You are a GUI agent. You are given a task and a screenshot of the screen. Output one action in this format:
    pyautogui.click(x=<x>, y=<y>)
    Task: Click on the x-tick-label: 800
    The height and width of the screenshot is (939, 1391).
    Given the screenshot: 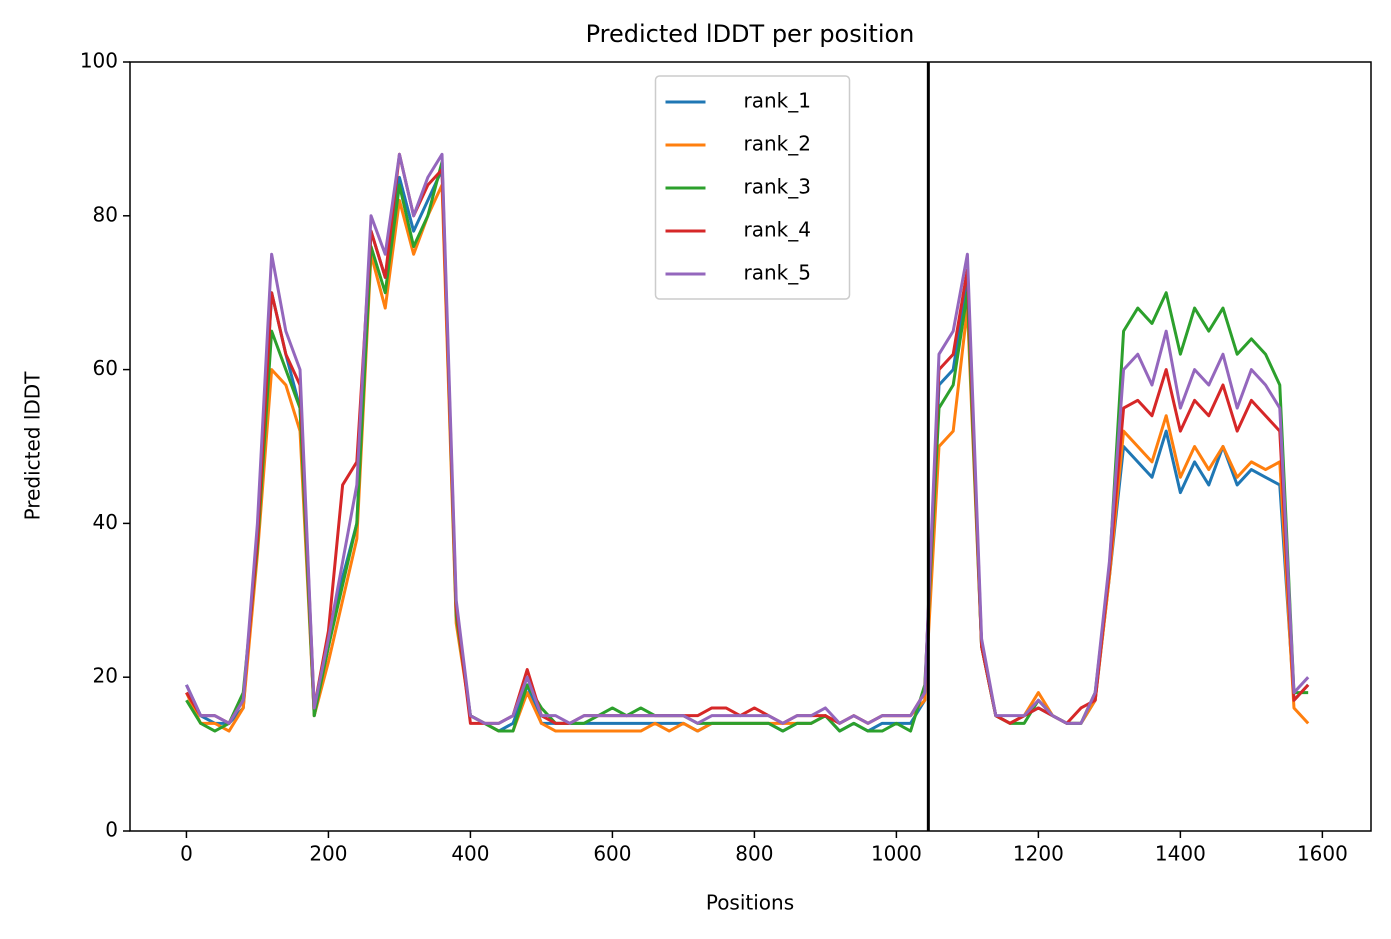 What is the action you would take?
    pyautogui.click(x=754, y=854)
    